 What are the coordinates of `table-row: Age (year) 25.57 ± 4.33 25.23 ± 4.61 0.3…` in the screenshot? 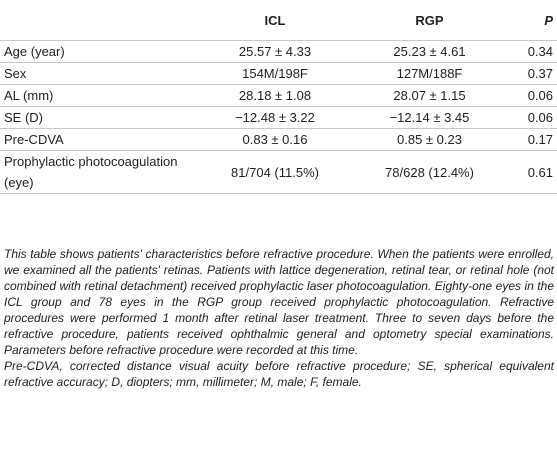 It's located at (278, 51).